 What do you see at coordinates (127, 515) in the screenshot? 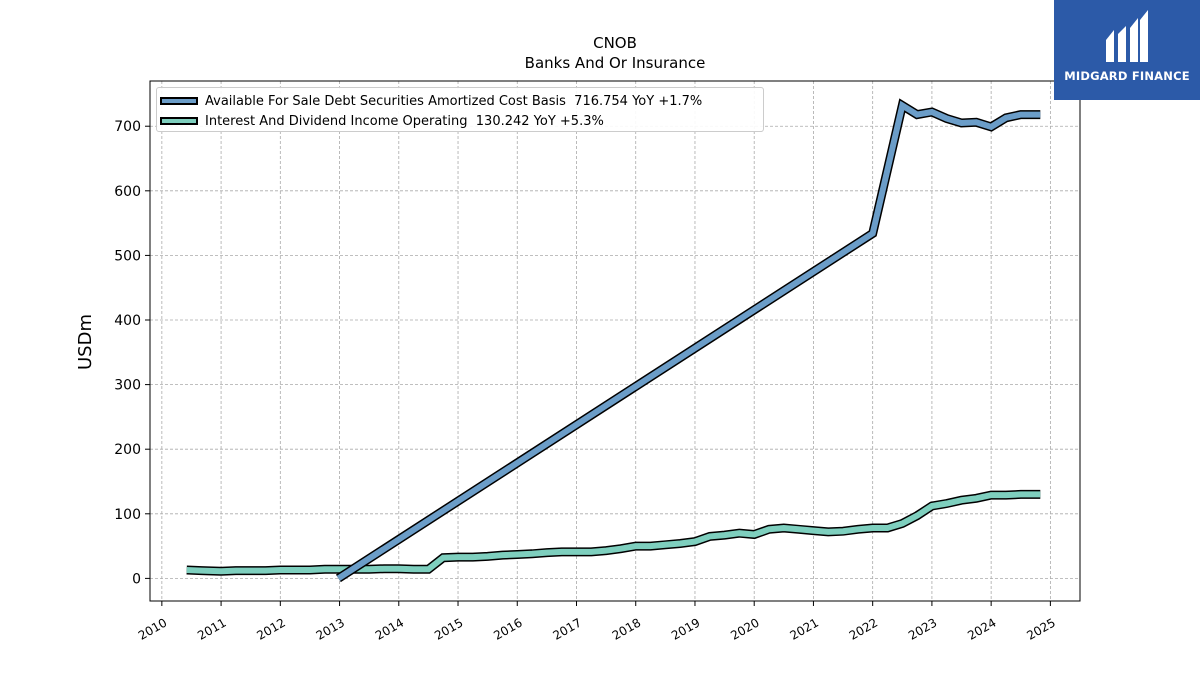
I see `y-tick-label: 100` at bounding box center [127, 515].